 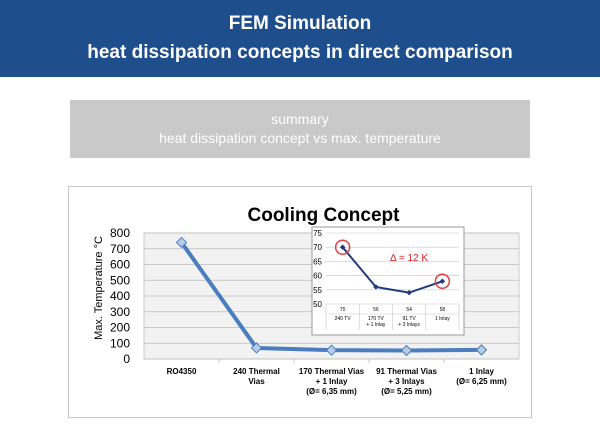 What do you see at coordinates (120, 265) in the screenshot?
I see `y-tick-label-6: 600` at bounding box center [120, 265].